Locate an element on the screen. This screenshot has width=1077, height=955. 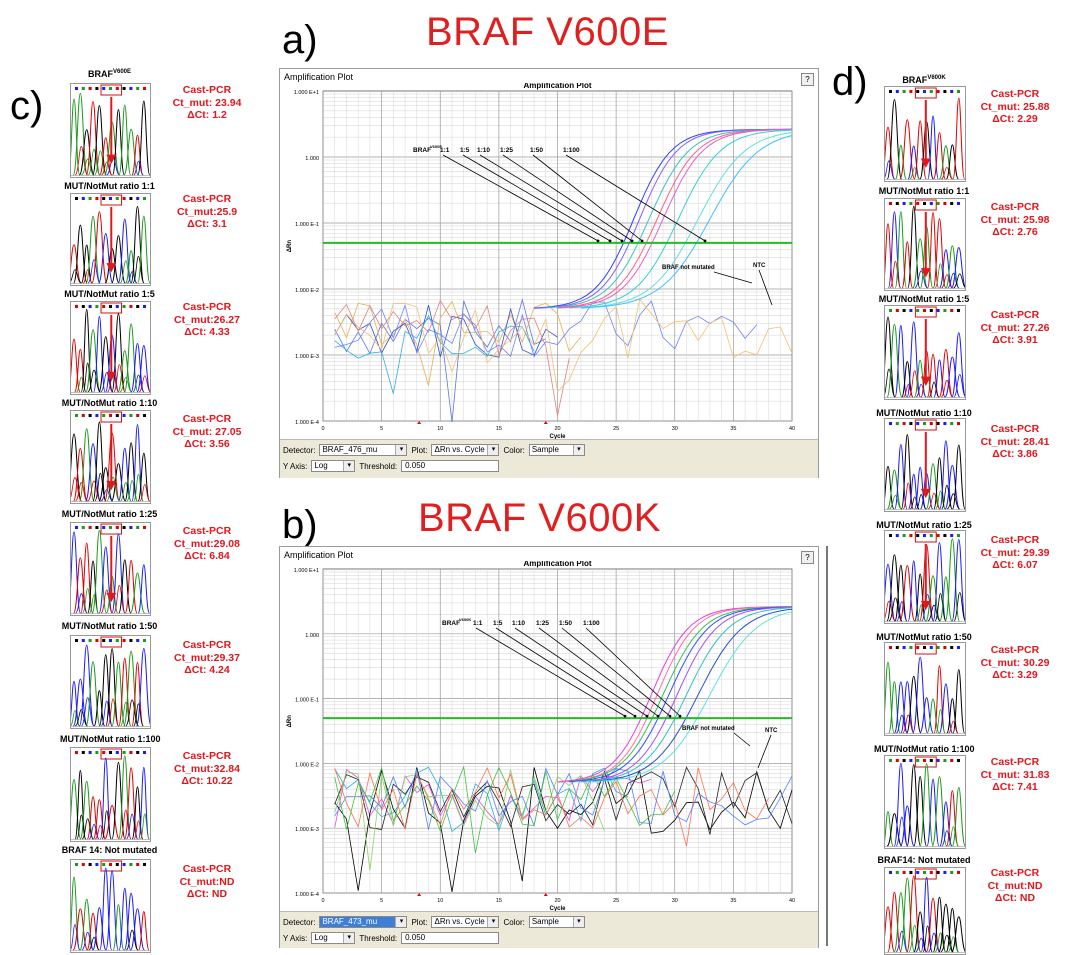
cast-pcr-result: Cast-PCR Ct_mut:ND ΔCt: ND is located at coordinates (1015, 886).